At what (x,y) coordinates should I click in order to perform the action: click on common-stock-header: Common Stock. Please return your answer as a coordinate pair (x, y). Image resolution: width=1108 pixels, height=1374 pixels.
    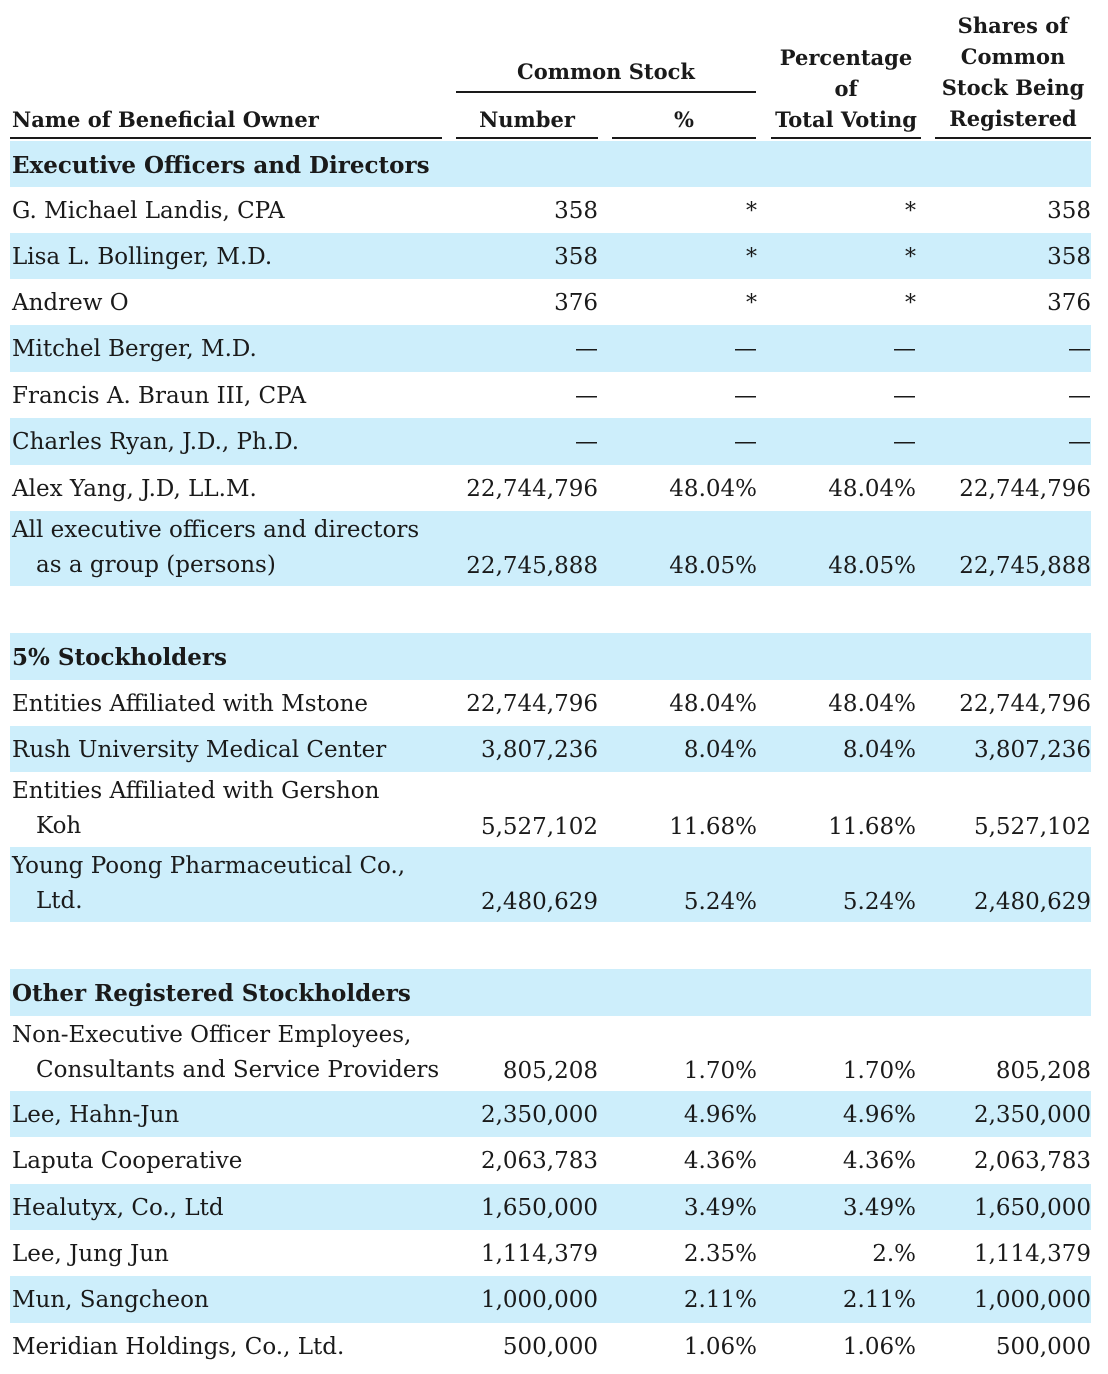
    Looking at the image, I should click on (606, 71).